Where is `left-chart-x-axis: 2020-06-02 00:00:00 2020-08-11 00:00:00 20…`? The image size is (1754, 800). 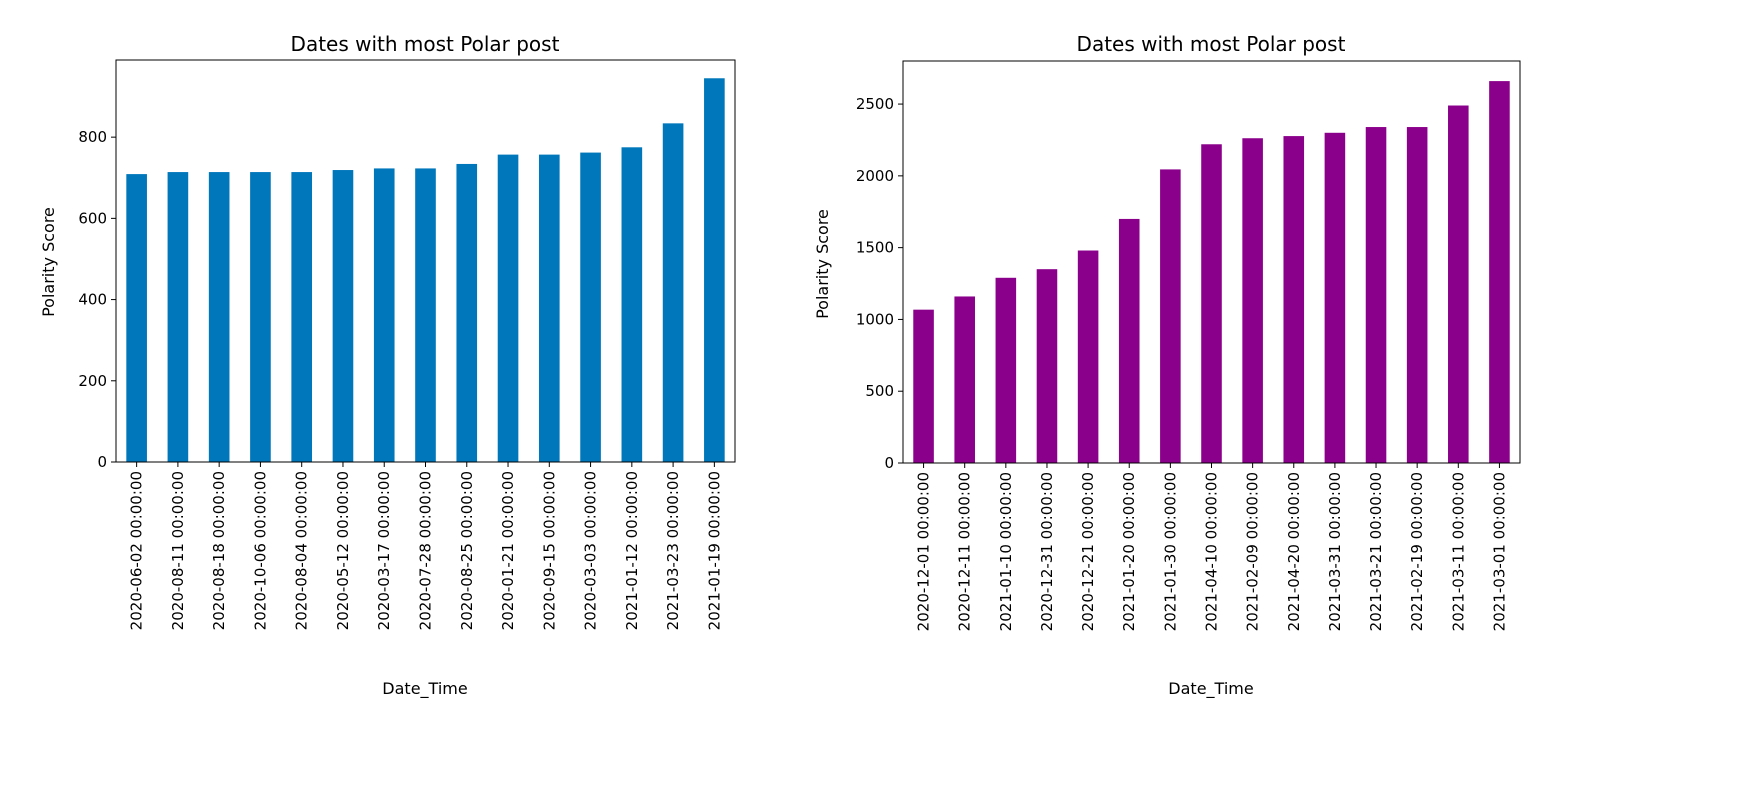 left-chart-x-axis: 2020-06-02 00:00:00 2020-08-11 00:00:00 20… is located at coordinates (425, 546).